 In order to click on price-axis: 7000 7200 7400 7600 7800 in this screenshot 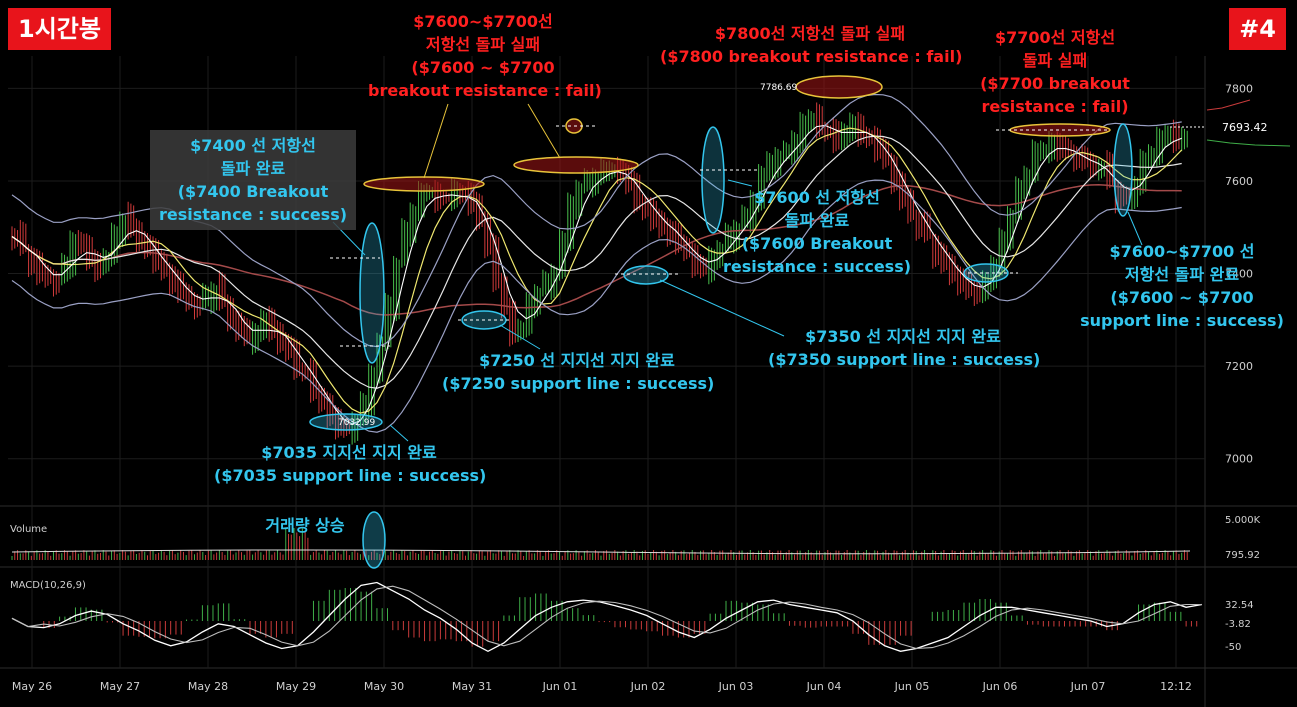, I will do `click(1239, 273)`.